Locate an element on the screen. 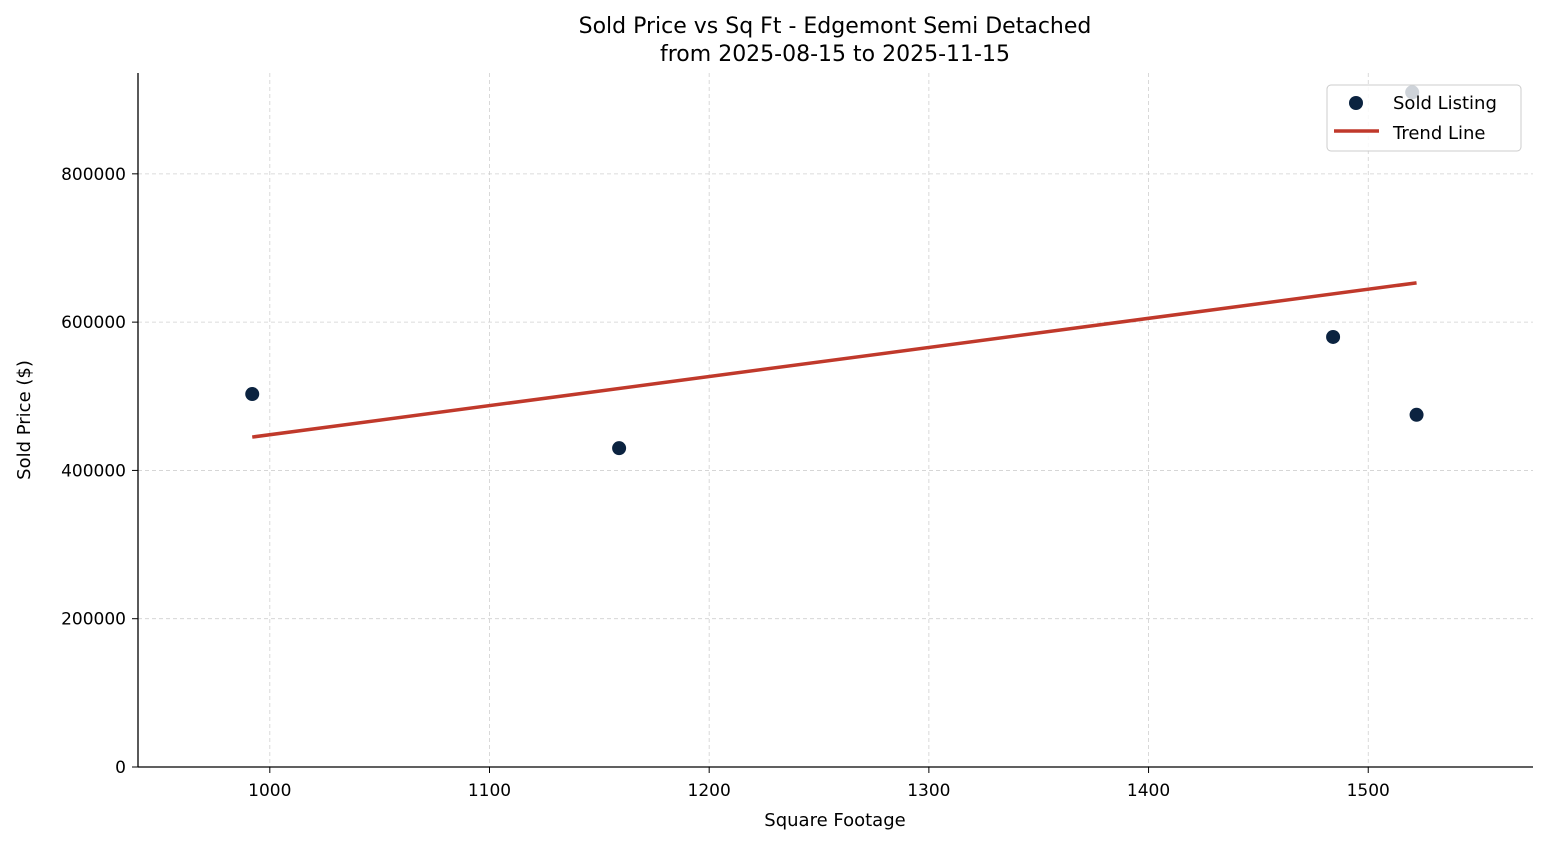  x-tick-label: 1500 is located at coordinates (1368, 791).